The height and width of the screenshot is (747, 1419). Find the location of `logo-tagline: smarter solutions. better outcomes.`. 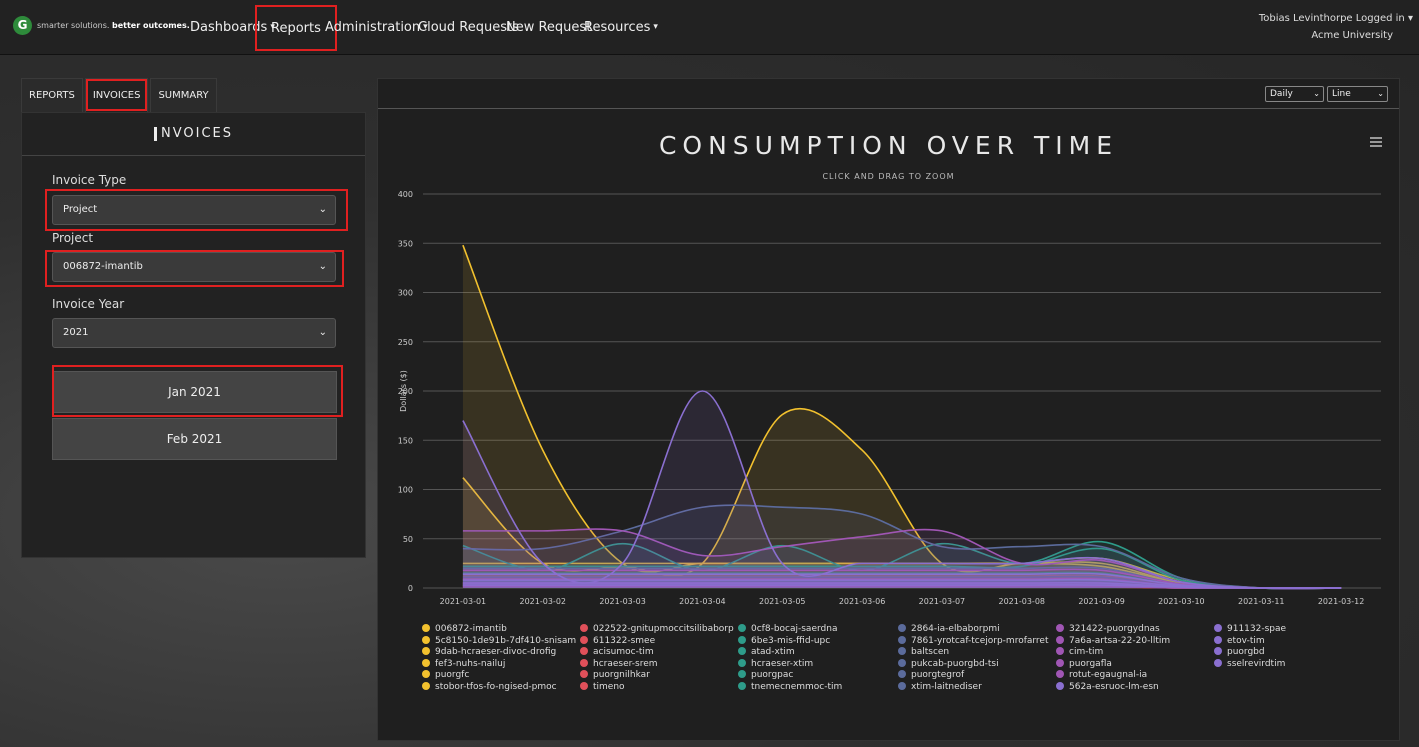

logo-tagline: smarter solutions. better outcomes. is located at coordinates (113, 25).